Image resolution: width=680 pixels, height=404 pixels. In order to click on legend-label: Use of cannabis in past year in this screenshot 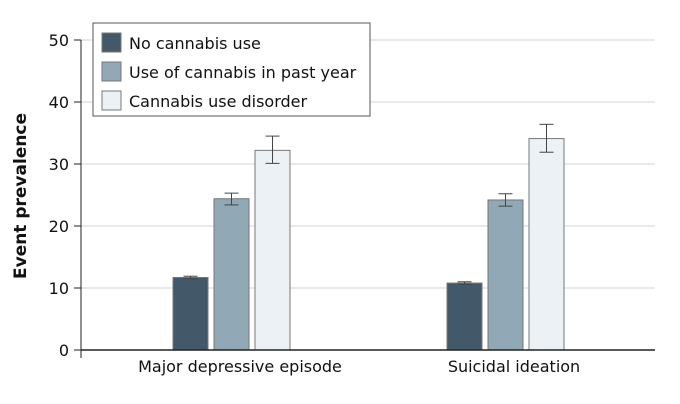, I will do `click(243, 72)`.